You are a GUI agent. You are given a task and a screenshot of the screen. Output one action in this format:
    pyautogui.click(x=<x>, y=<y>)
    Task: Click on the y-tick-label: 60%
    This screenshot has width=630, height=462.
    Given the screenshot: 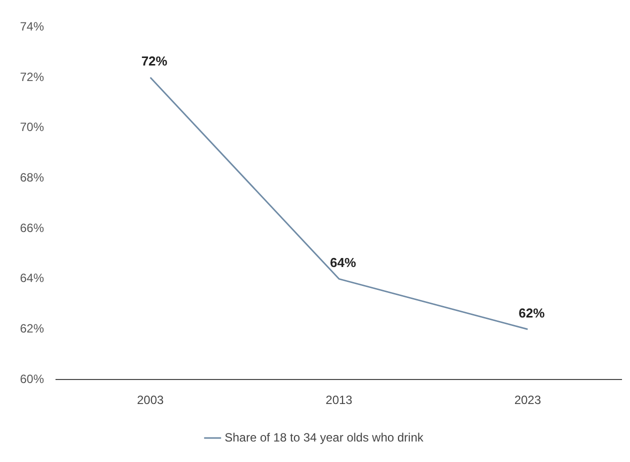 What is the action you would take?
    pyautogui.click(x=32, y=379)
    